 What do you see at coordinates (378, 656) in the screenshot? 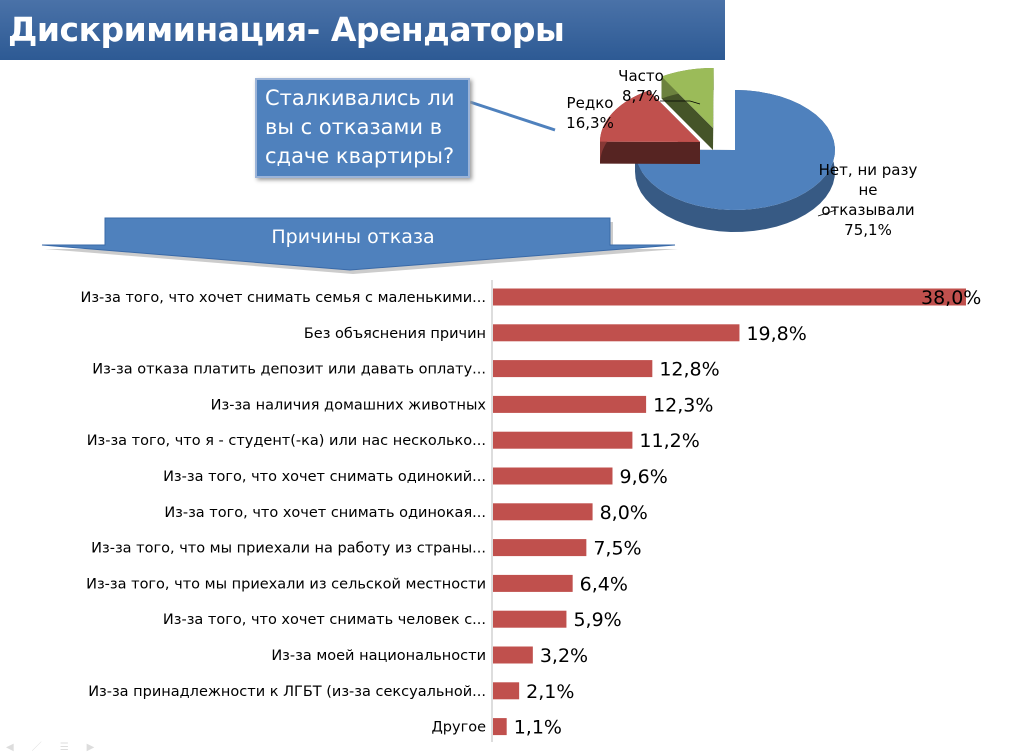
I see `category-label: Из-за моей национальности` at bounding box center [378, 656].